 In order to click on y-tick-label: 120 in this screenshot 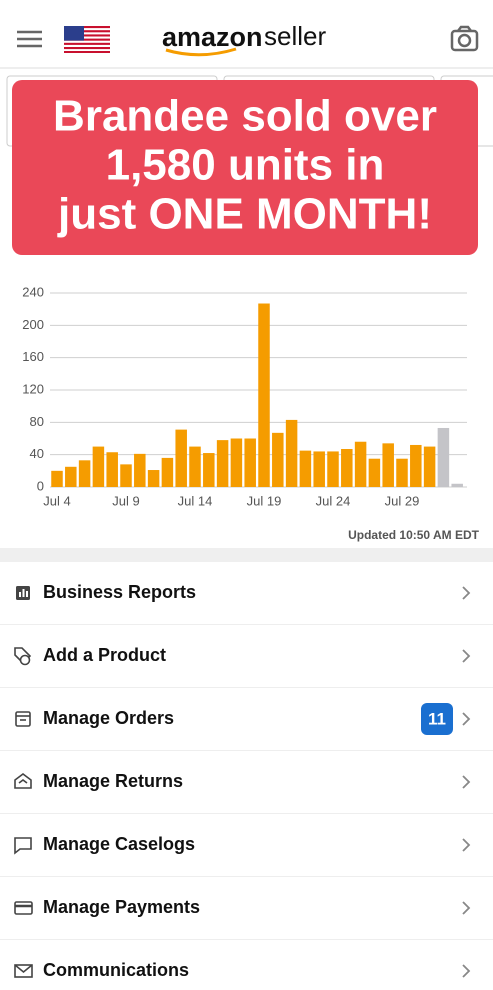, I will do `click(33, 388)`.